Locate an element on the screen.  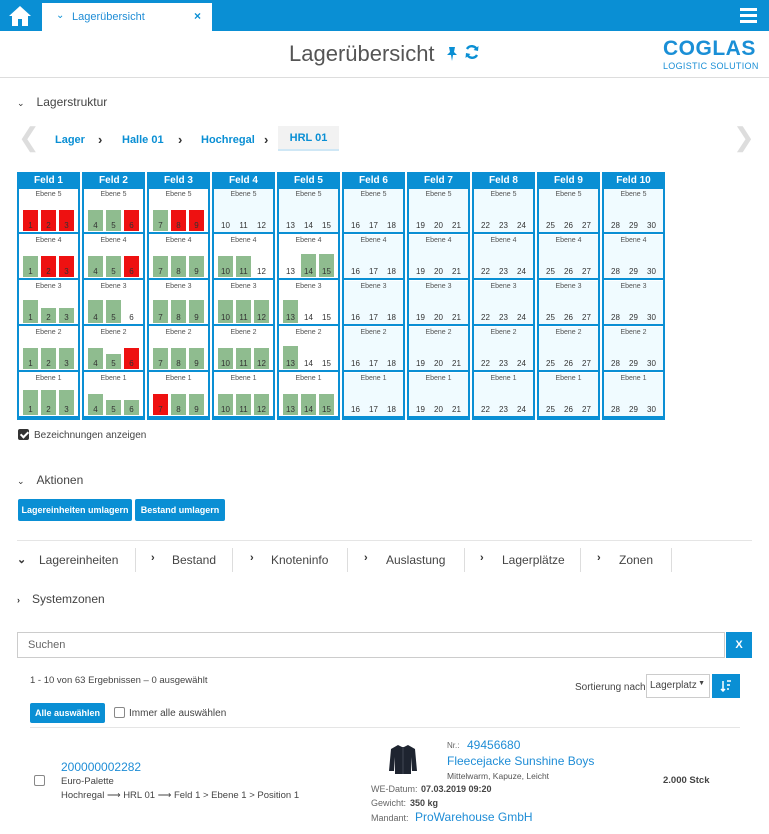
rack-level: Ebene 4 1 2 3 is located at coordinates (48, 257).